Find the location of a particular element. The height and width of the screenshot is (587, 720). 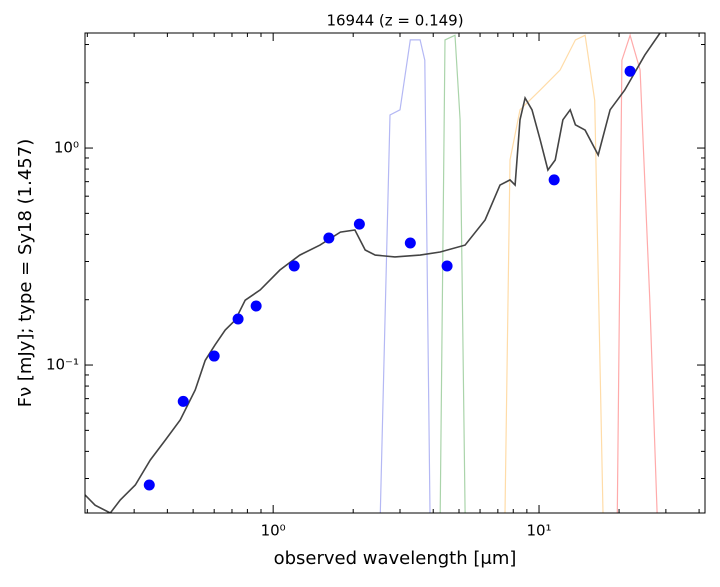

x-axis-label: observed wavelength [μm] is located at coordinates (395, 558).